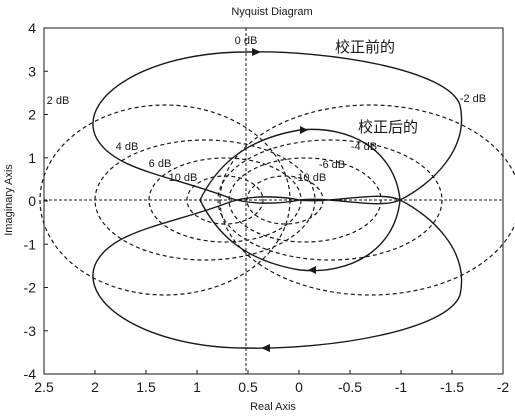 The height and width of the screenshot is (418, 515). I want to click on chart-title: Nyquist Diagram, so click(271, 12).